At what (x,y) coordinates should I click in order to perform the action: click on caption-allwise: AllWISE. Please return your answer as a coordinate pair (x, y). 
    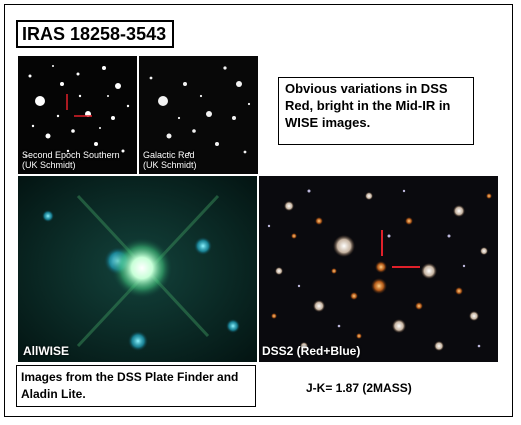
    Looking at the image, I should click on (46, 351).